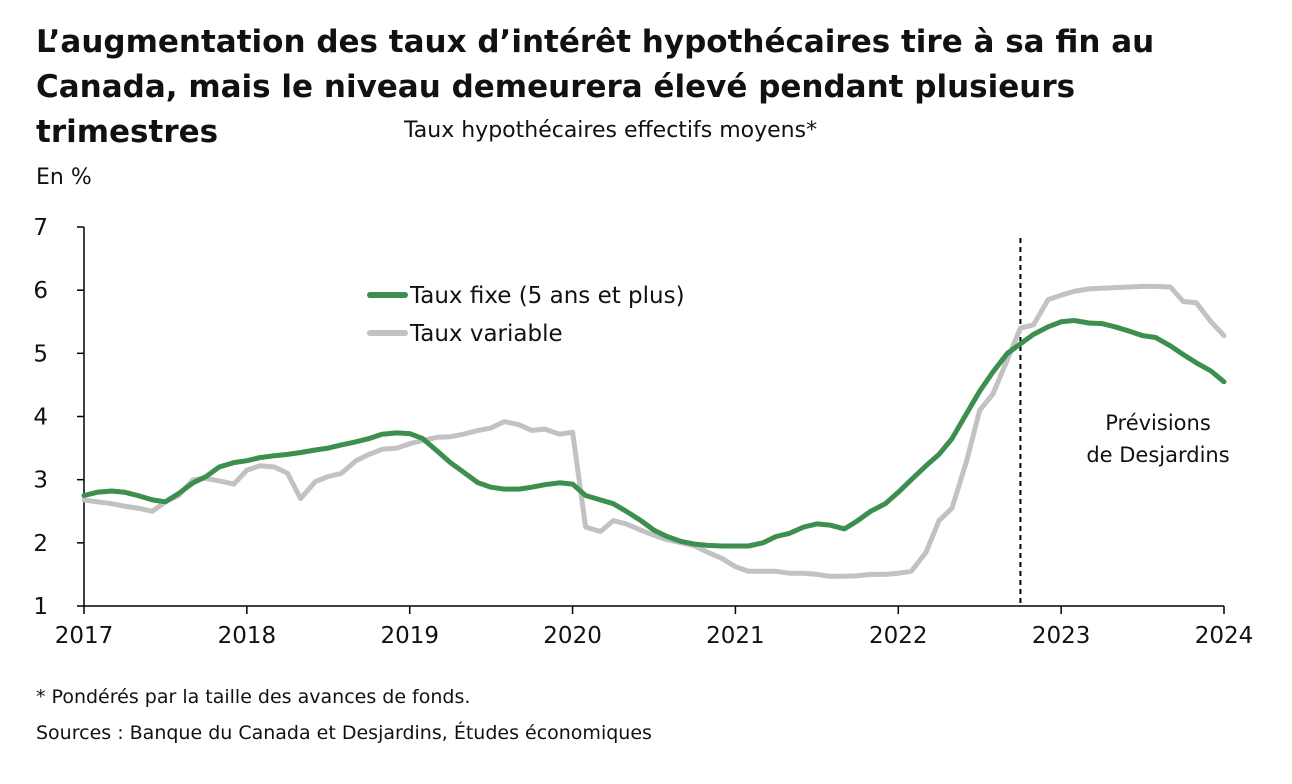  What do you see at coordinates (735, 636) in the screenshot?
I see `x-tick-label: 2021` at bounding box center [735, 636].